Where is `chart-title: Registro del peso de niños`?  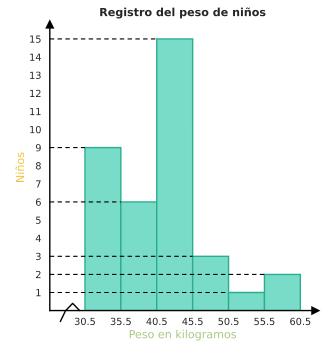 chart-title: Registro del peso de niños is located at coordinates (183, 12).